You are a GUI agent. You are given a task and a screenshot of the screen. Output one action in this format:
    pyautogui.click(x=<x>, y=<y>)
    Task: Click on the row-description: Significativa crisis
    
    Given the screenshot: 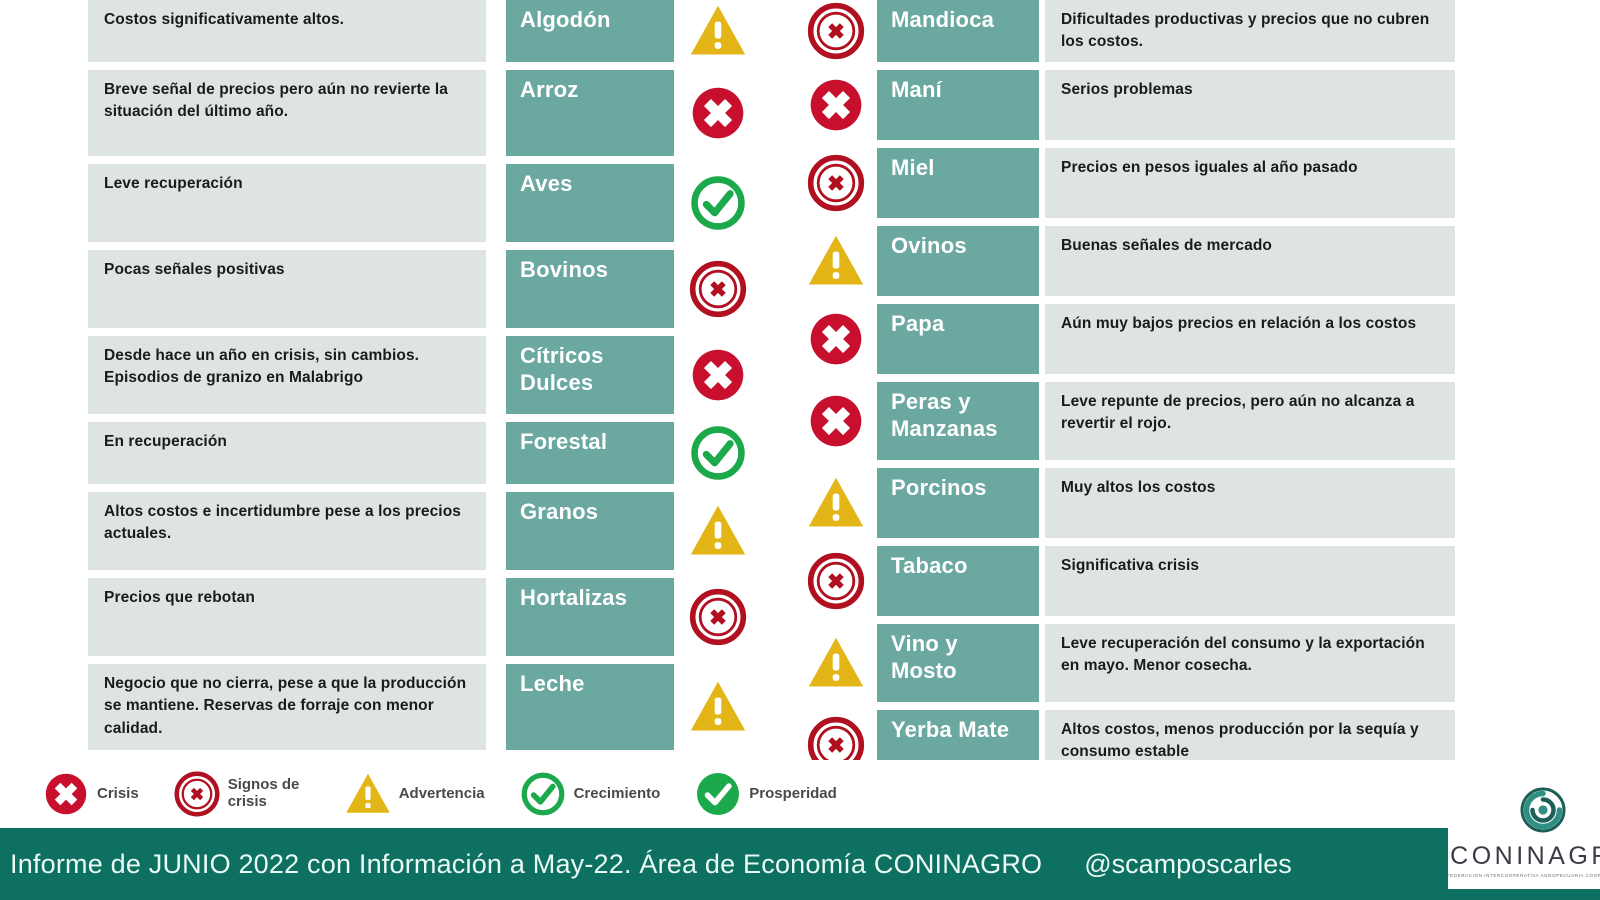 What is the action you would take?
    pyautogui.click(x=1250, y=581)
    